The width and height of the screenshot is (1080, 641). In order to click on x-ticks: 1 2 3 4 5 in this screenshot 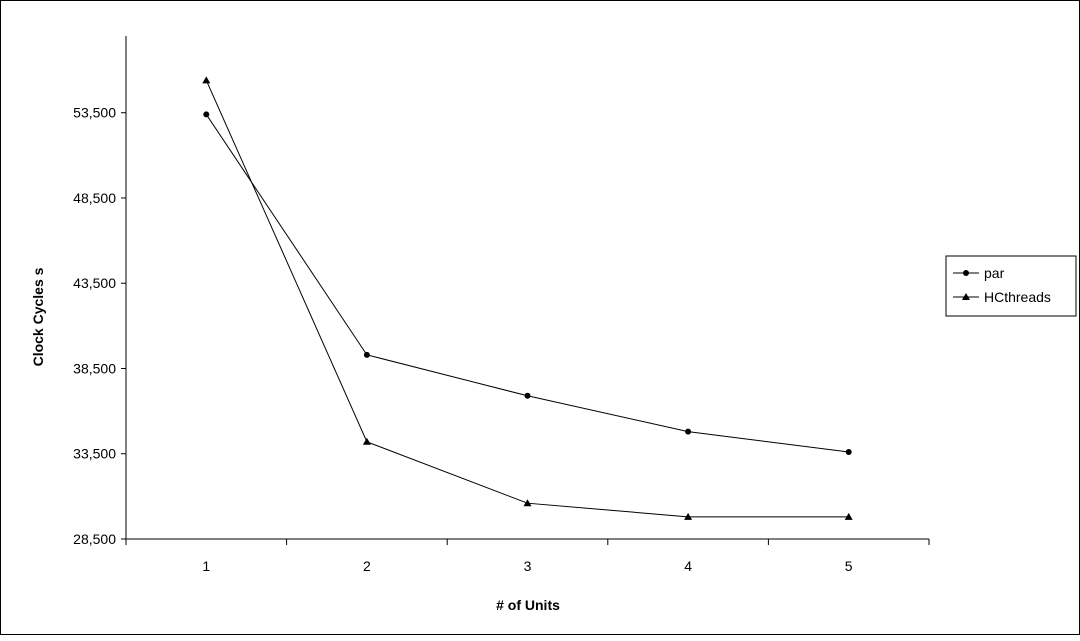, I will do `click(527, 556)`.